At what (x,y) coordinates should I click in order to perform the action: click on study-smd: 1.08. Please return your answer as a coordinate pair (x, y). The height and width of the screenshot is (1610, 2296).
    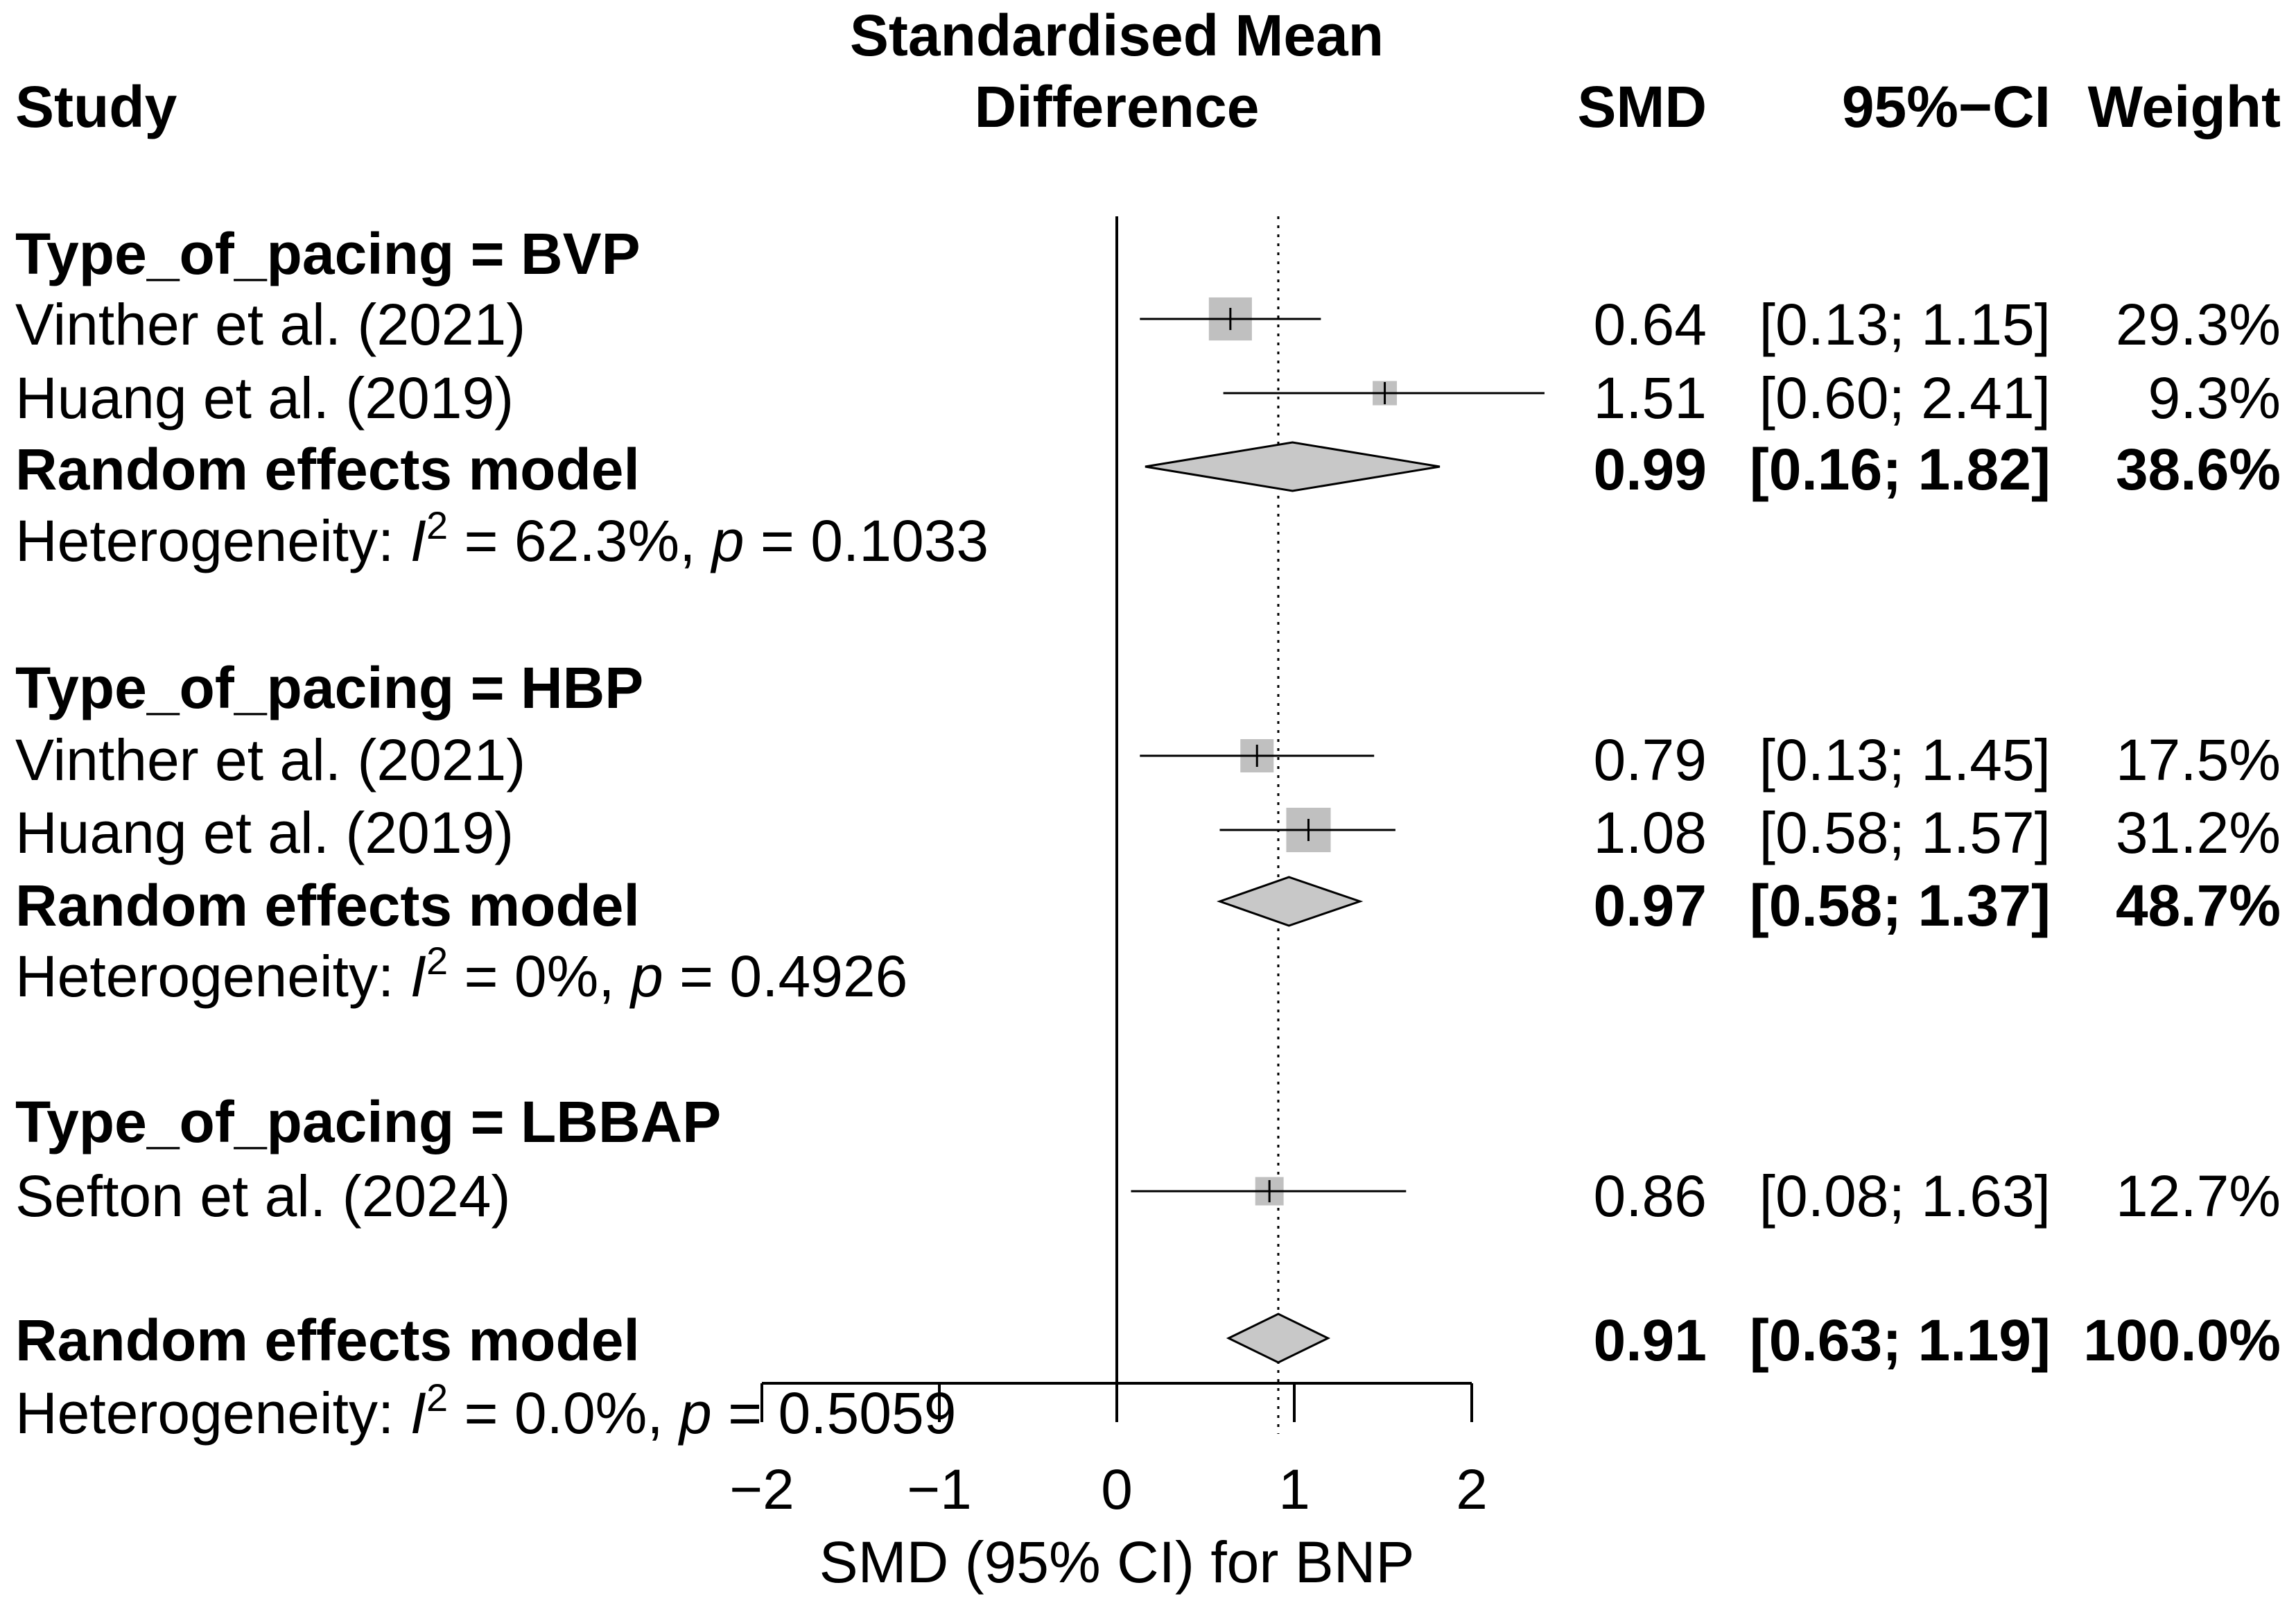
    Looking at the image, I should click on (1650, 833).